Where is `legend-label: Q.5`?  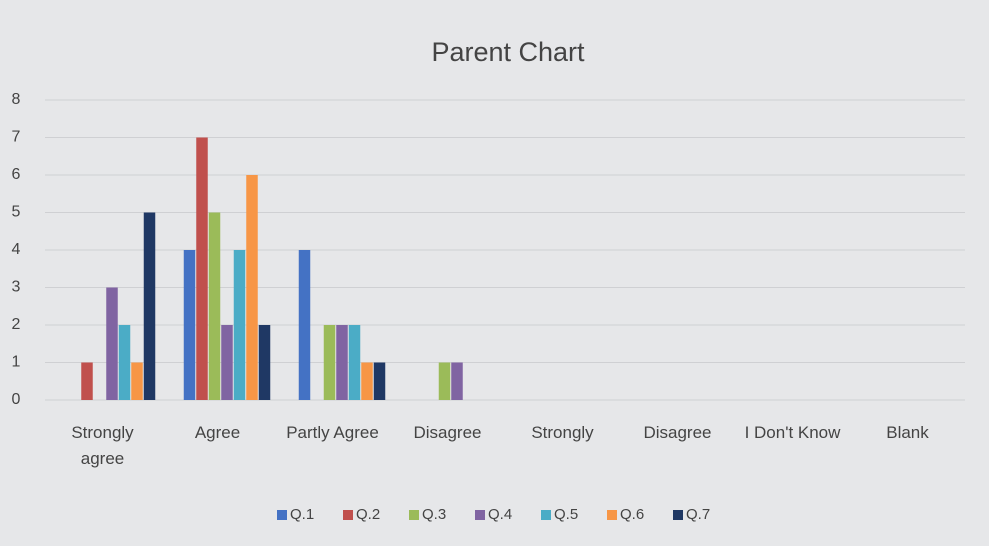 legend-label: Q.5 is located at coordinates (566, 514).